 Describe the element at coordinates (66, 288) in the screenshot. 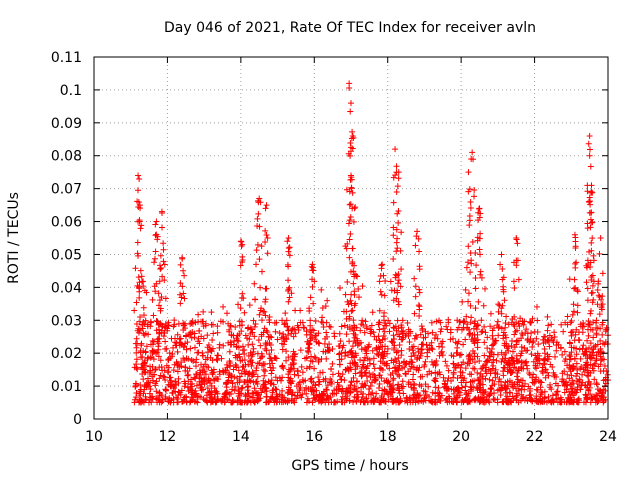

I see `y-tick-label-0.04: 0.04` at that location.